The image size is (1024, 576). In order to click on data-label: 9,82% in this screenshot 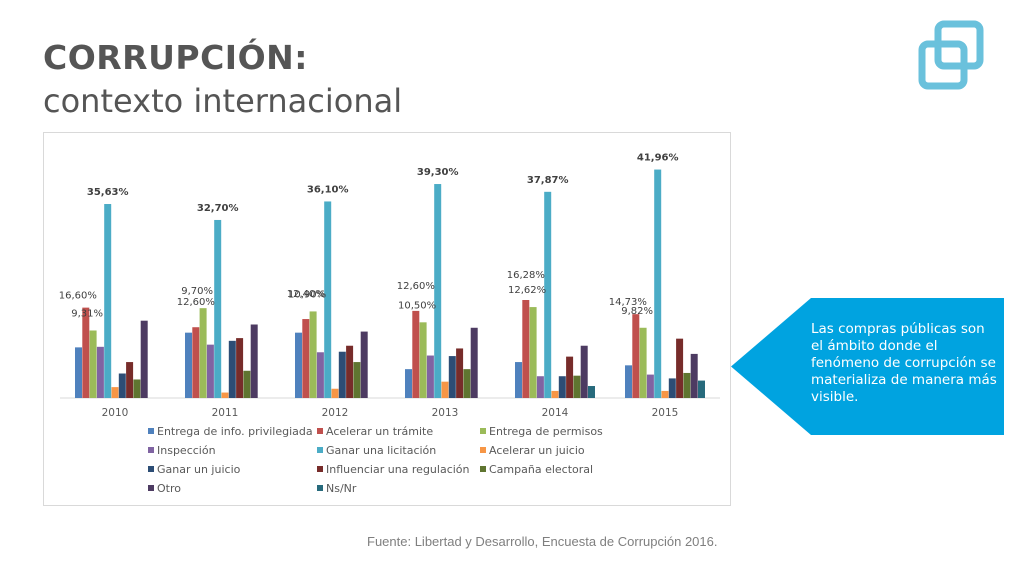, I will do `click(637, 311)`.